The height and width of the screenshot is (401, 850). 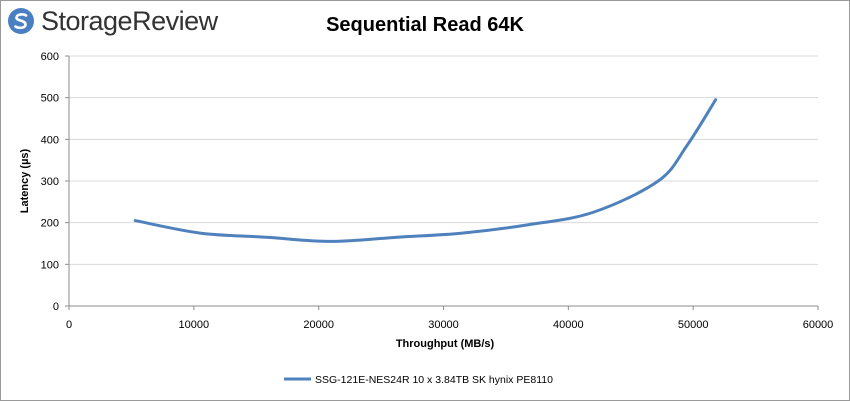 What do you see at coordinates (50, 265) in the screenshot?
I see `y-tick-label: 100` at bounding box center [50, 265].